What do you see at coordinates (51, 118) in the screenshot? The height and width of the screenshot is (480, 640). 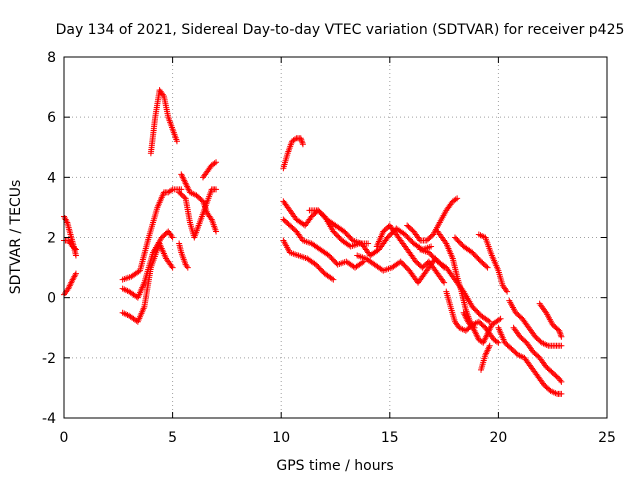 I see `y-tick-label: 6` at bounding box center [51, 118].